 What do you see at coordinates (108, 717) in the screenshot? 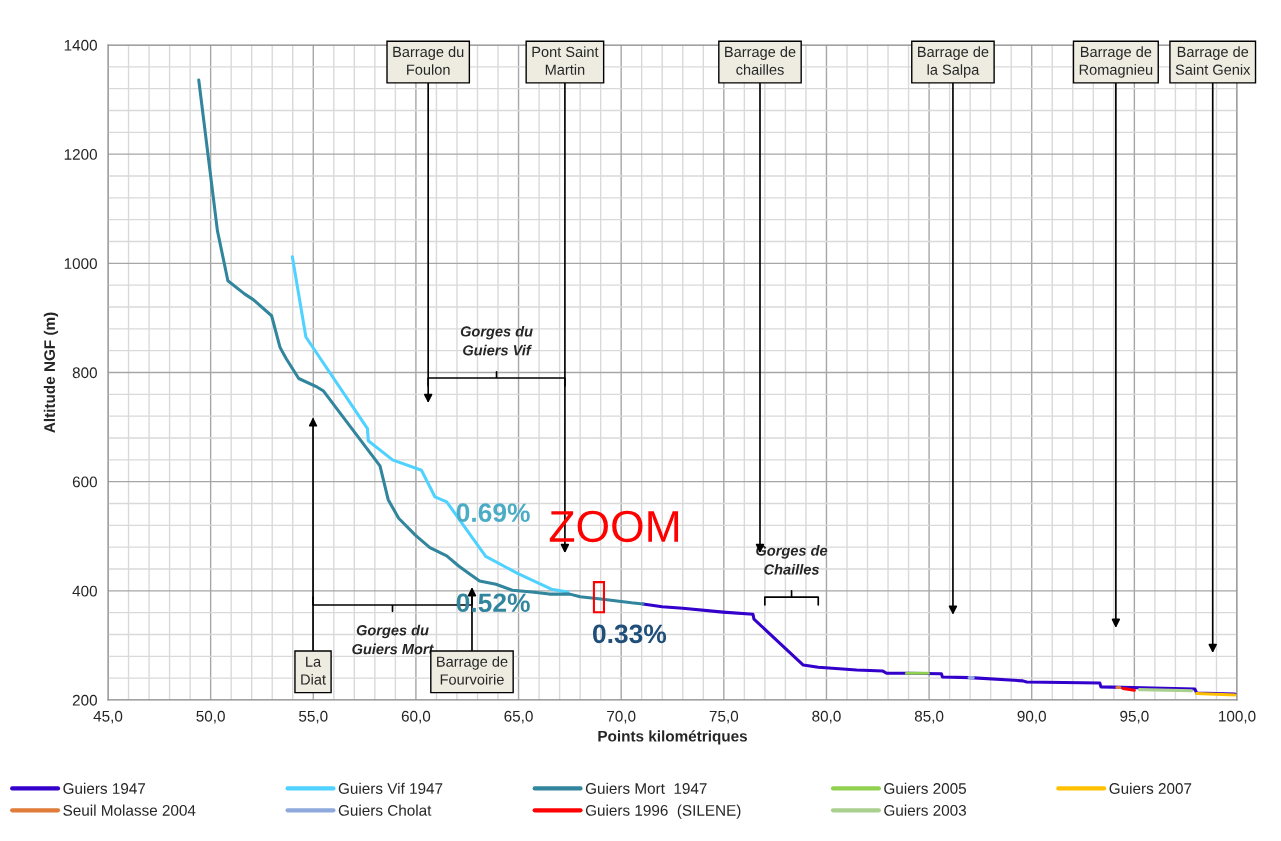
I see `x-tick-label: 45,0` at bounding box center [108, 717].